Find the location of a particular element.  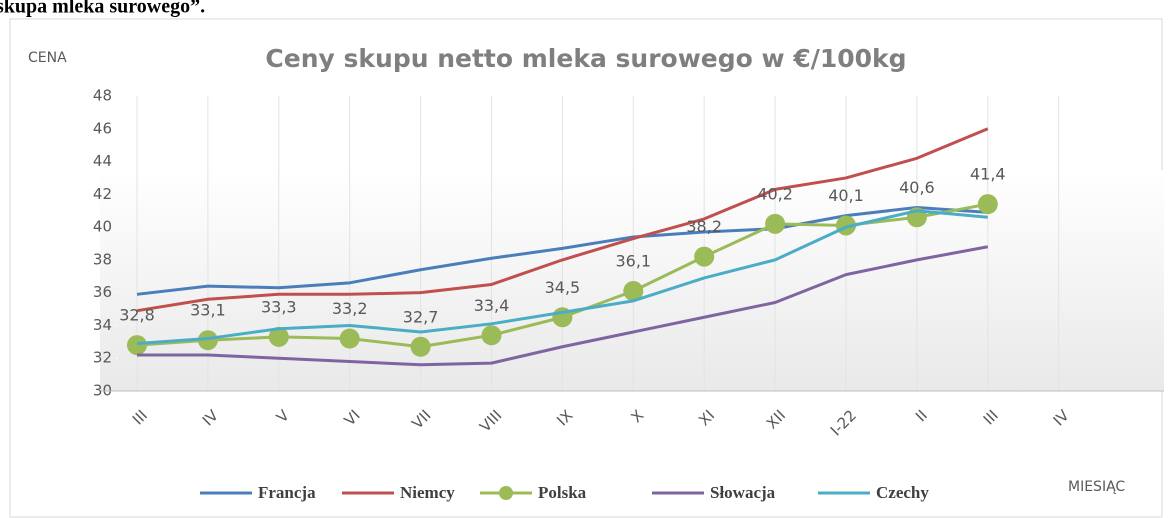

y-axis-label: CENA is located at coordinates (47, 58).